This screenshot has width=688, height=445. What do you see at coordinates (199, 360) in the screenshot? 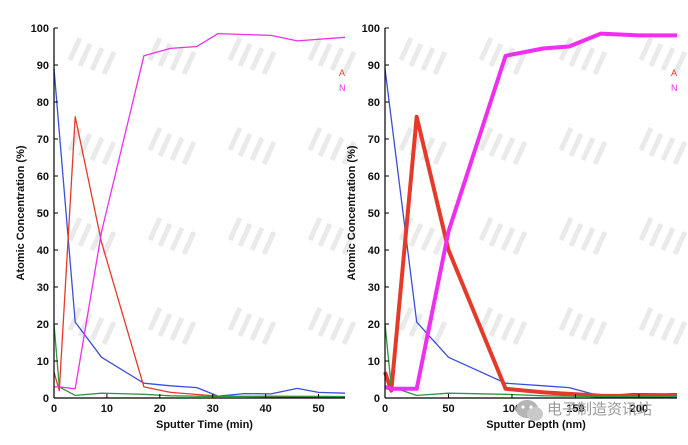
I see `series-line-green` at bounding box center [199, 360].